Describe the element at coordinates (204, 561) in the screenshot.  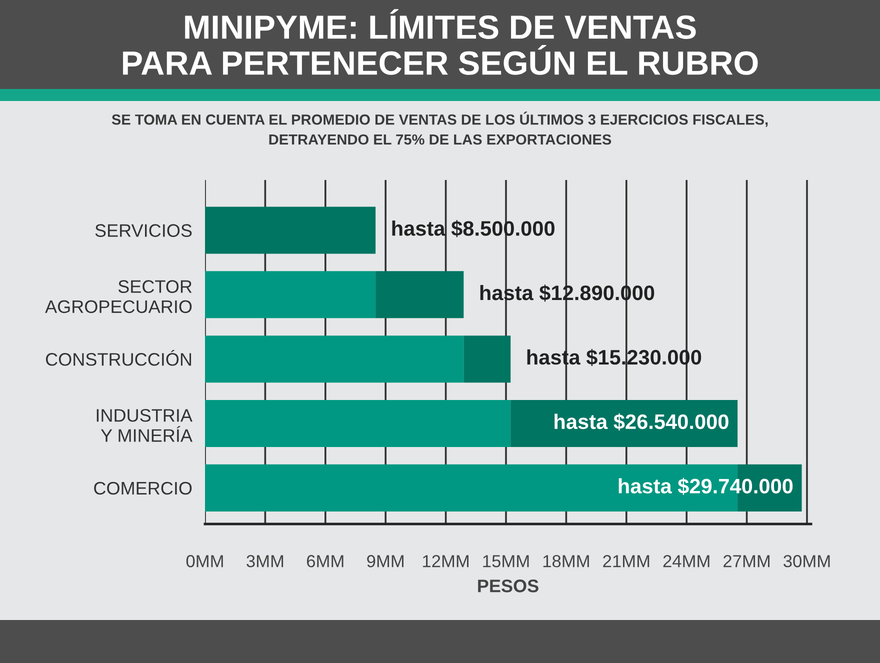
I see `x-tick-label: 0MM` at that location.